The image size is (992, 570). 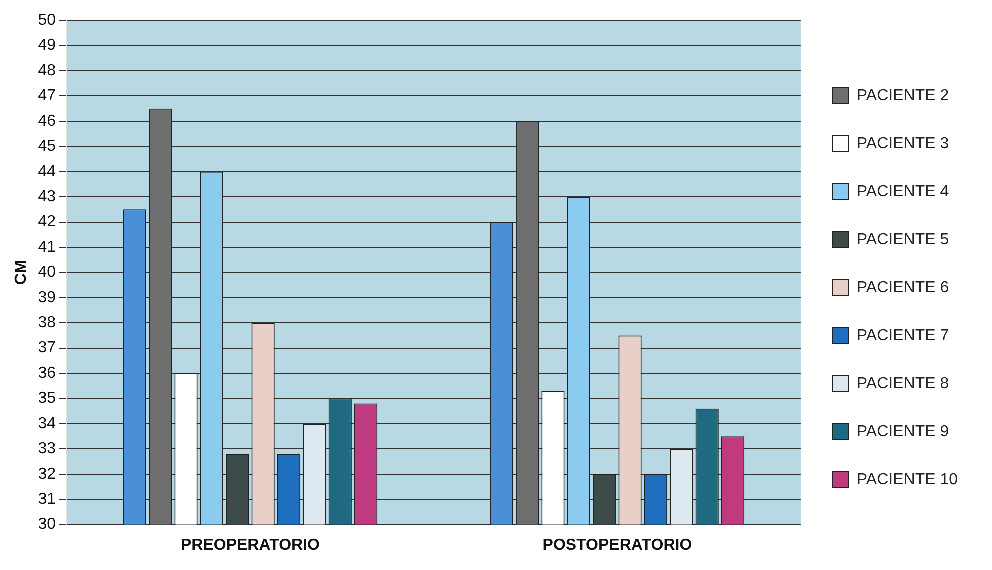 I want to click on legend-label: PACIENTE 8, so click(x=903, y=383).